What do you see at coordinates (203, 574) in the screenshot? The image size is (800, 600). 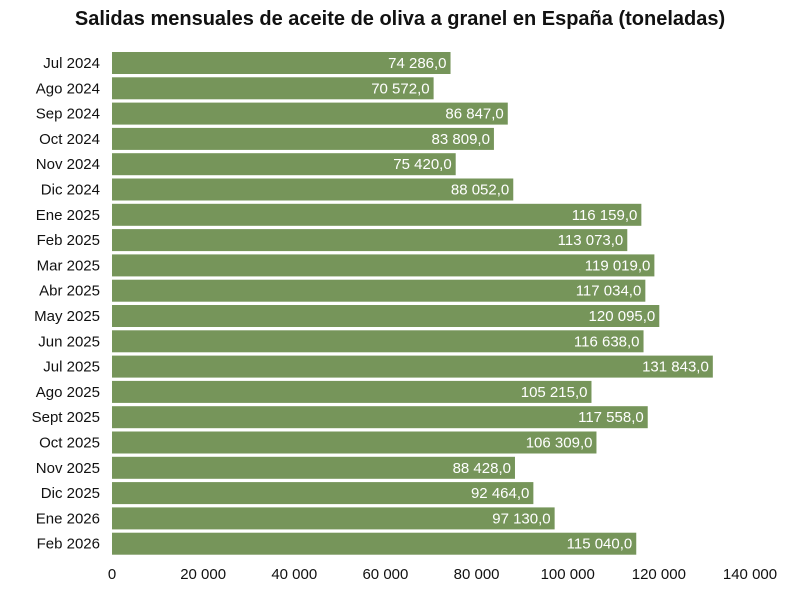 I see `x-tick-label: 20 000` at bounding box center [203, 574].